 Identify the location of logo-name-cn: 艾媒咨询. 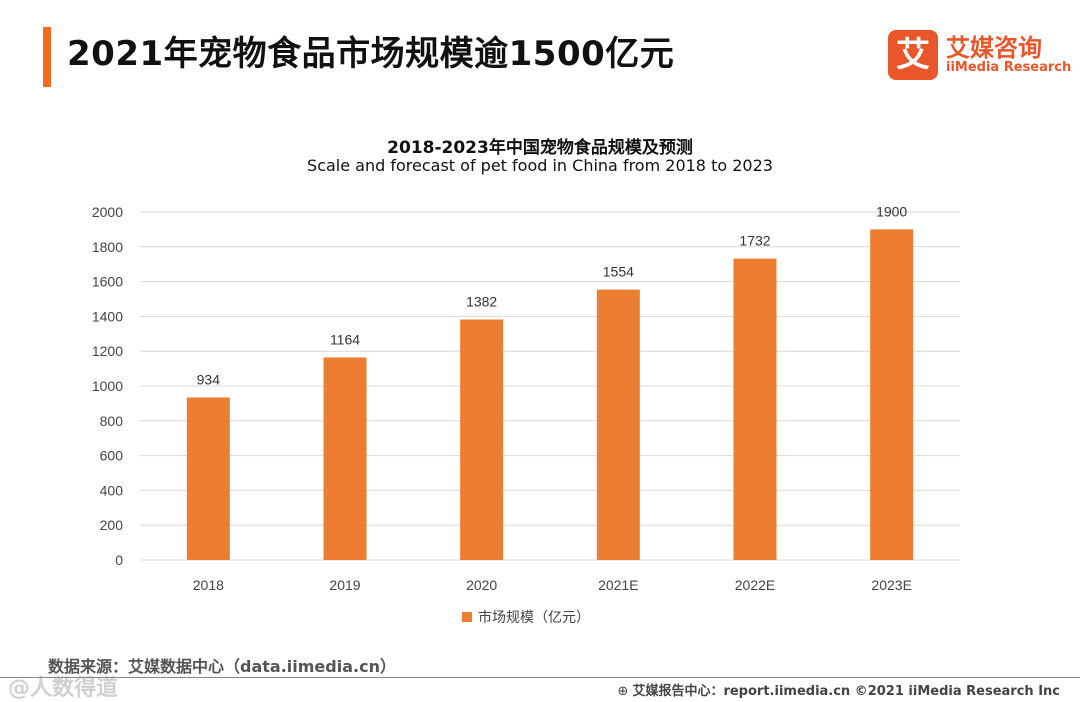
(994, 48).